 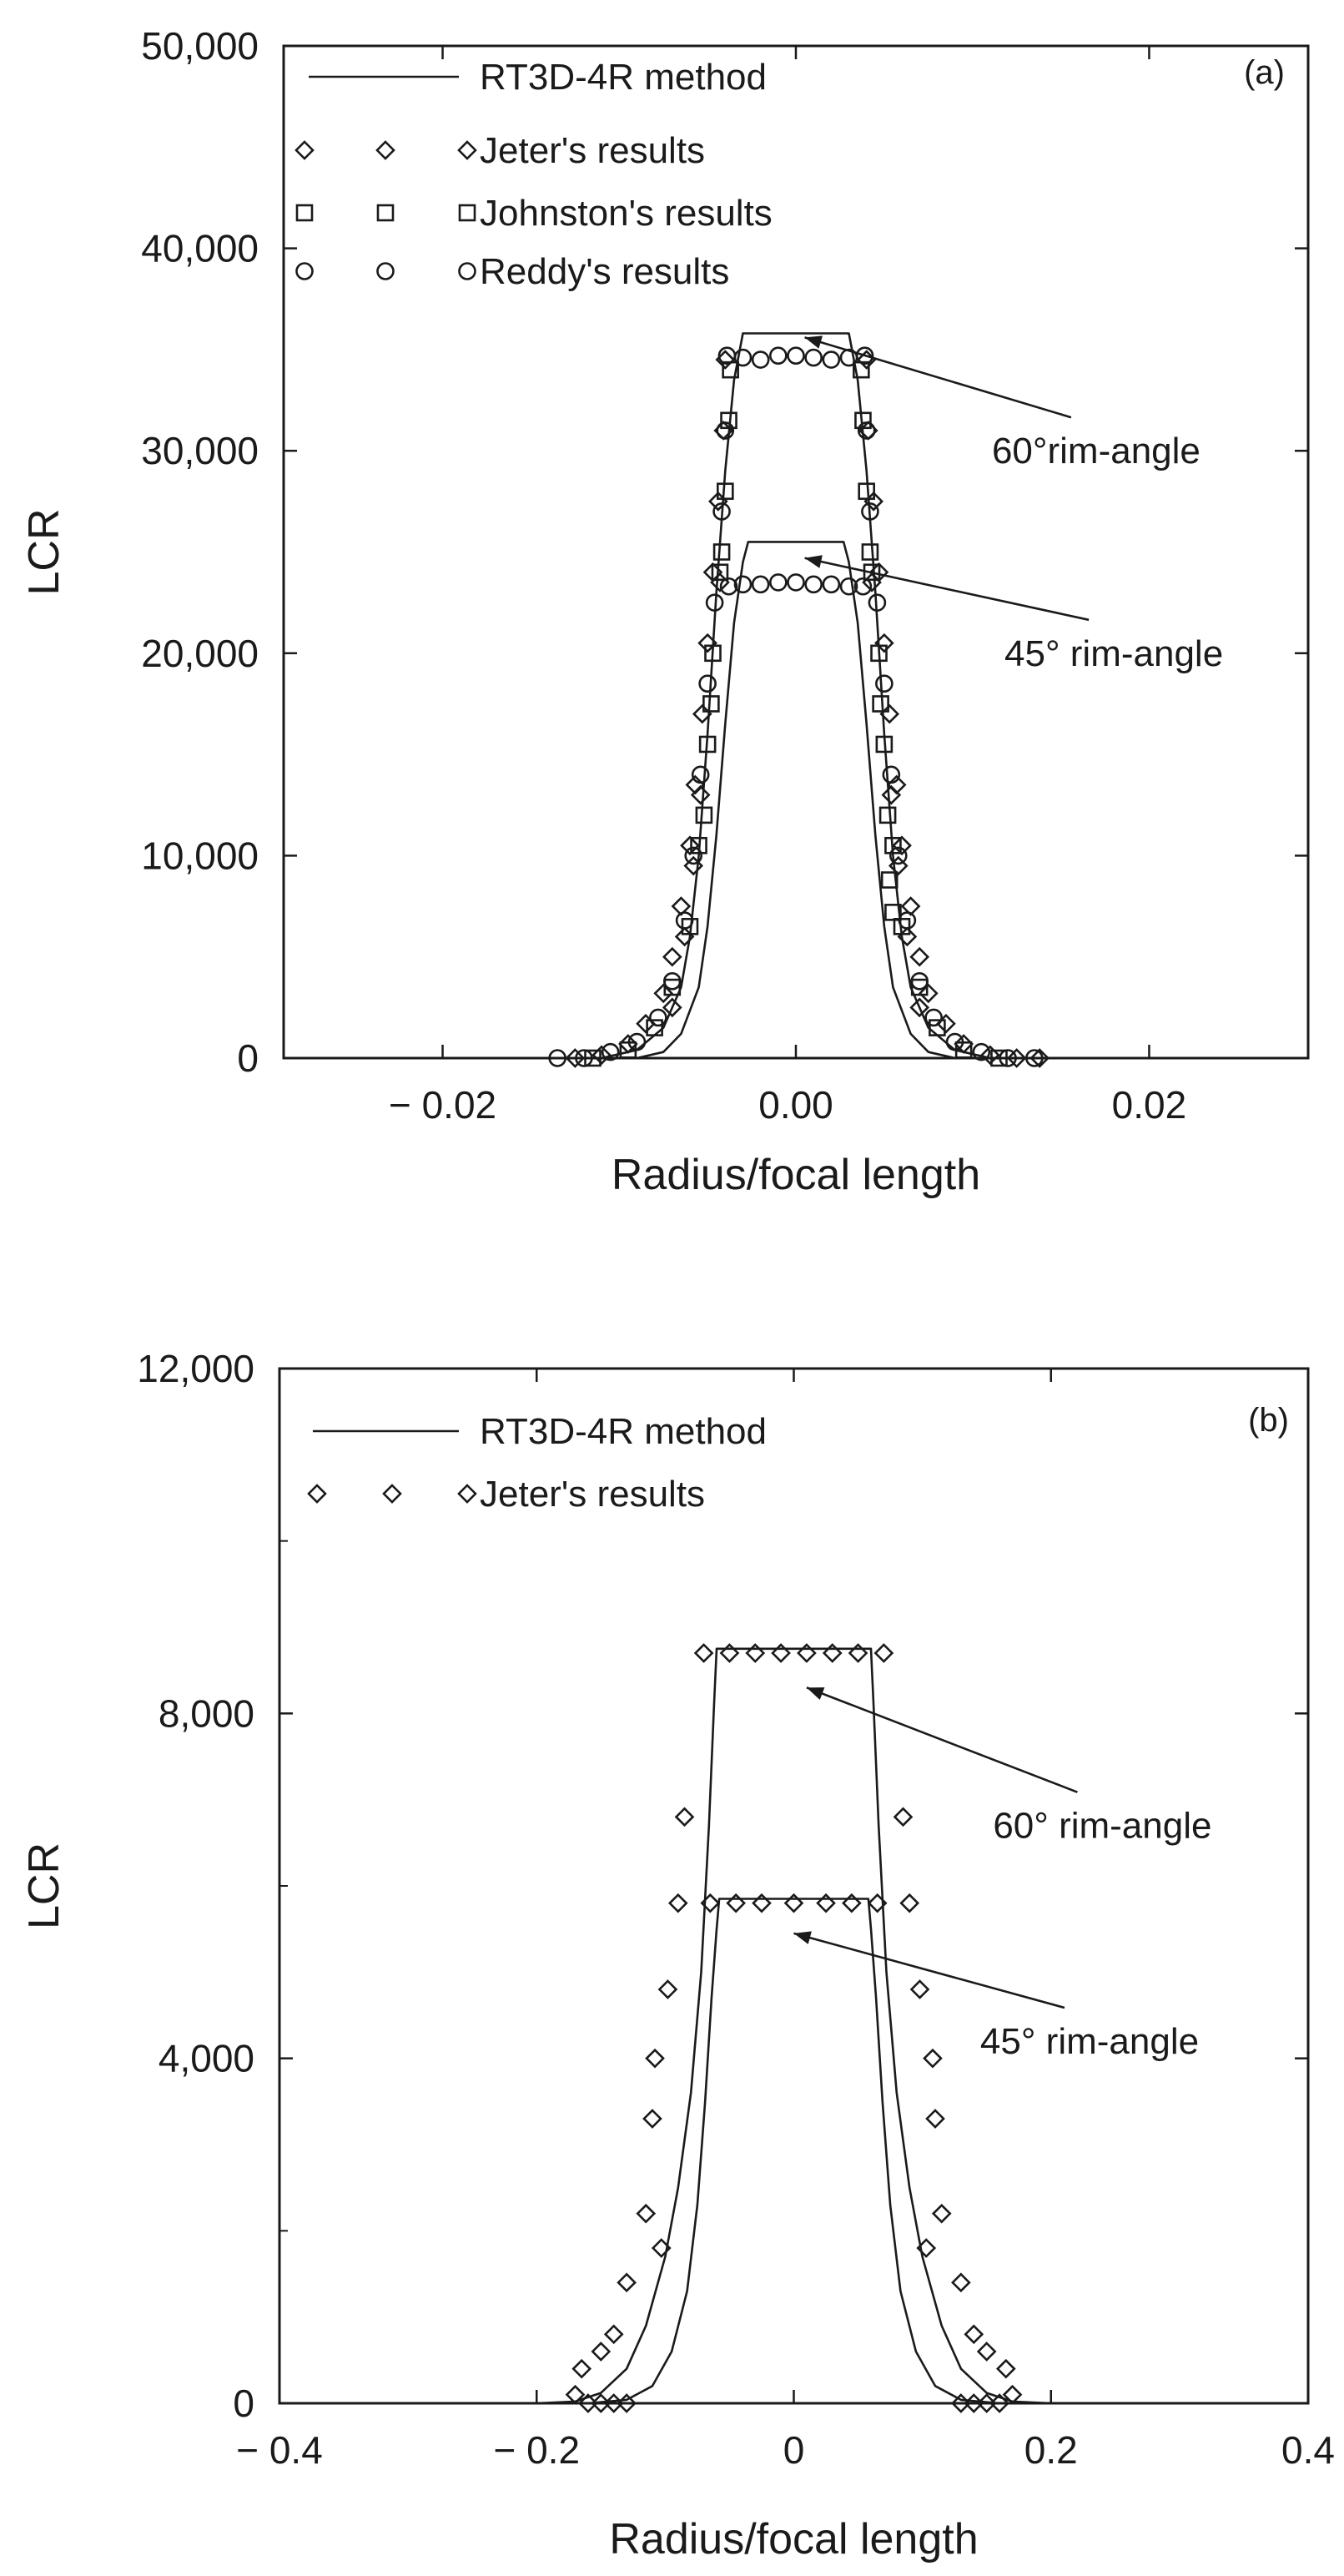 I want to click on x-tick-label: − 0.02, so click(x=442, y=1105).